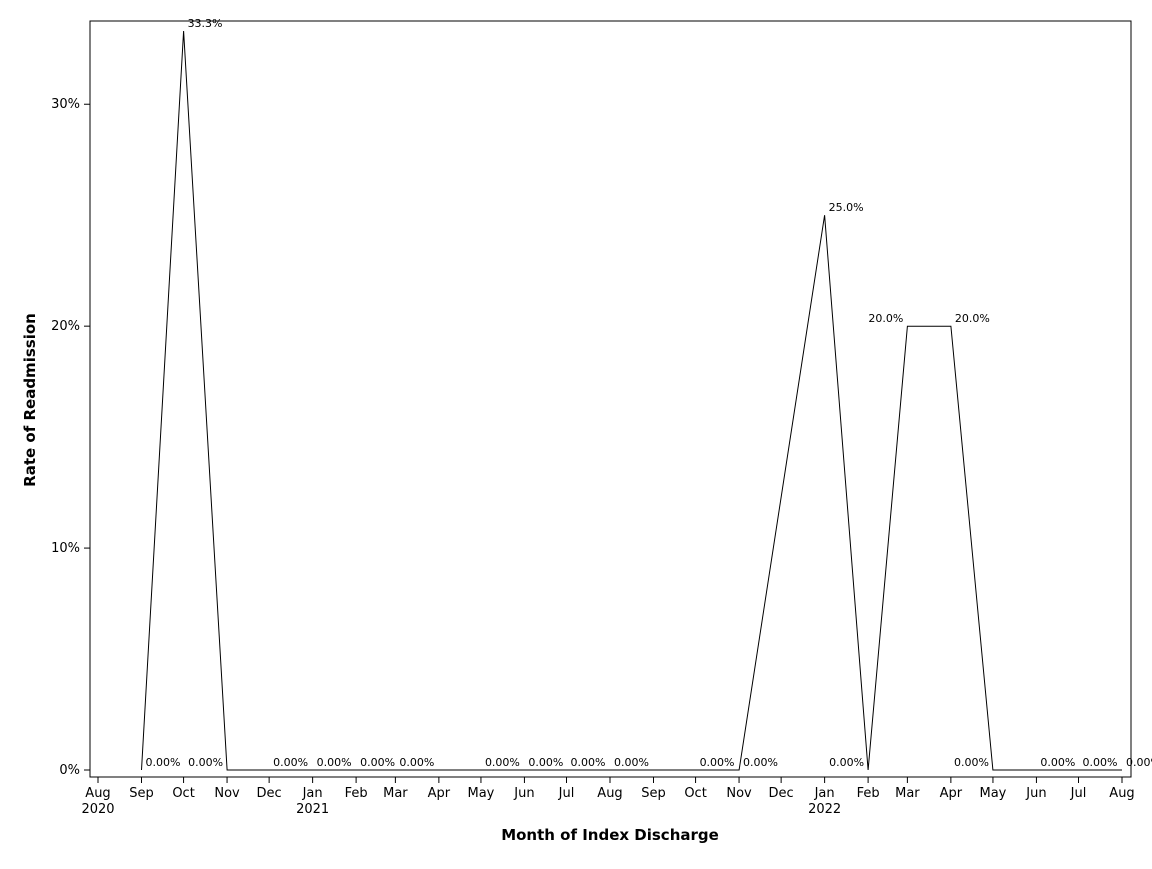  What do you see at coordinates (65, 548) in the screenshot?
I see `y-tick-label: 10%` at bounding box center [65, 548].